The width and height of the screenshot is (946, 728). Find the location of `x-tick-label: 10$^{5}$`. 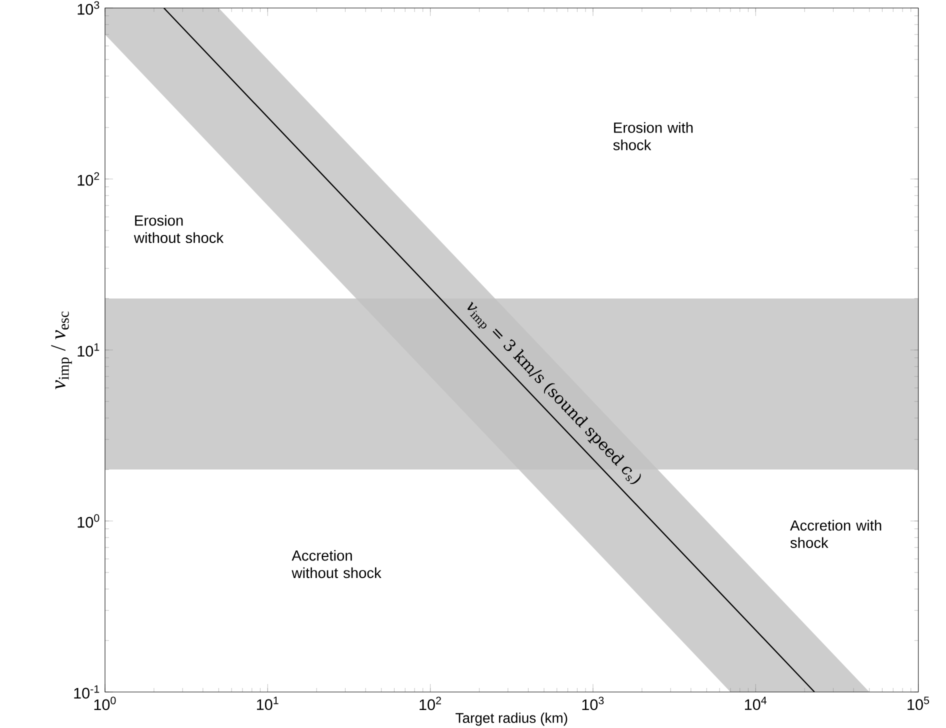

x-tick-label: 10$^{5}$ is located at coordinates (919, 703).